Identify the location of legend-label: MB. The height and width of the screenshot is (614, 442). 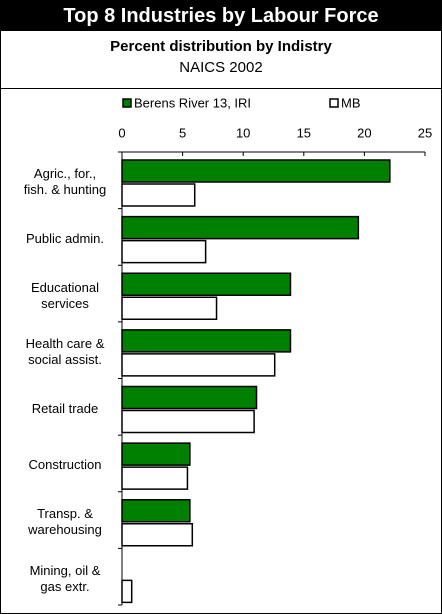
(351, 102).